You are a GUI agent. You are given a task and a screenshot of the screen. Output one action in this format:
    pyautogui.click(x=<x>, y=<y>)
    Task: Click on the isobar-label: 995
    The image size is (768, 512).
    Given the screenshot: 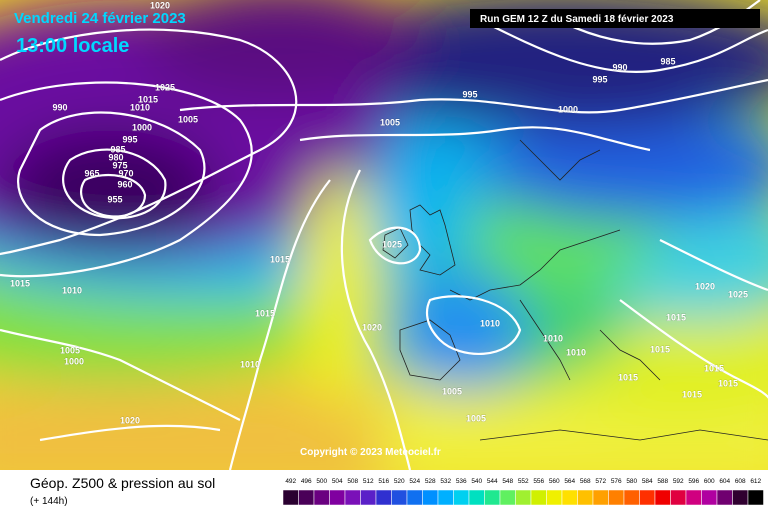 What is the action you would take?
    pyautogui.click(x=129, y=139)
    